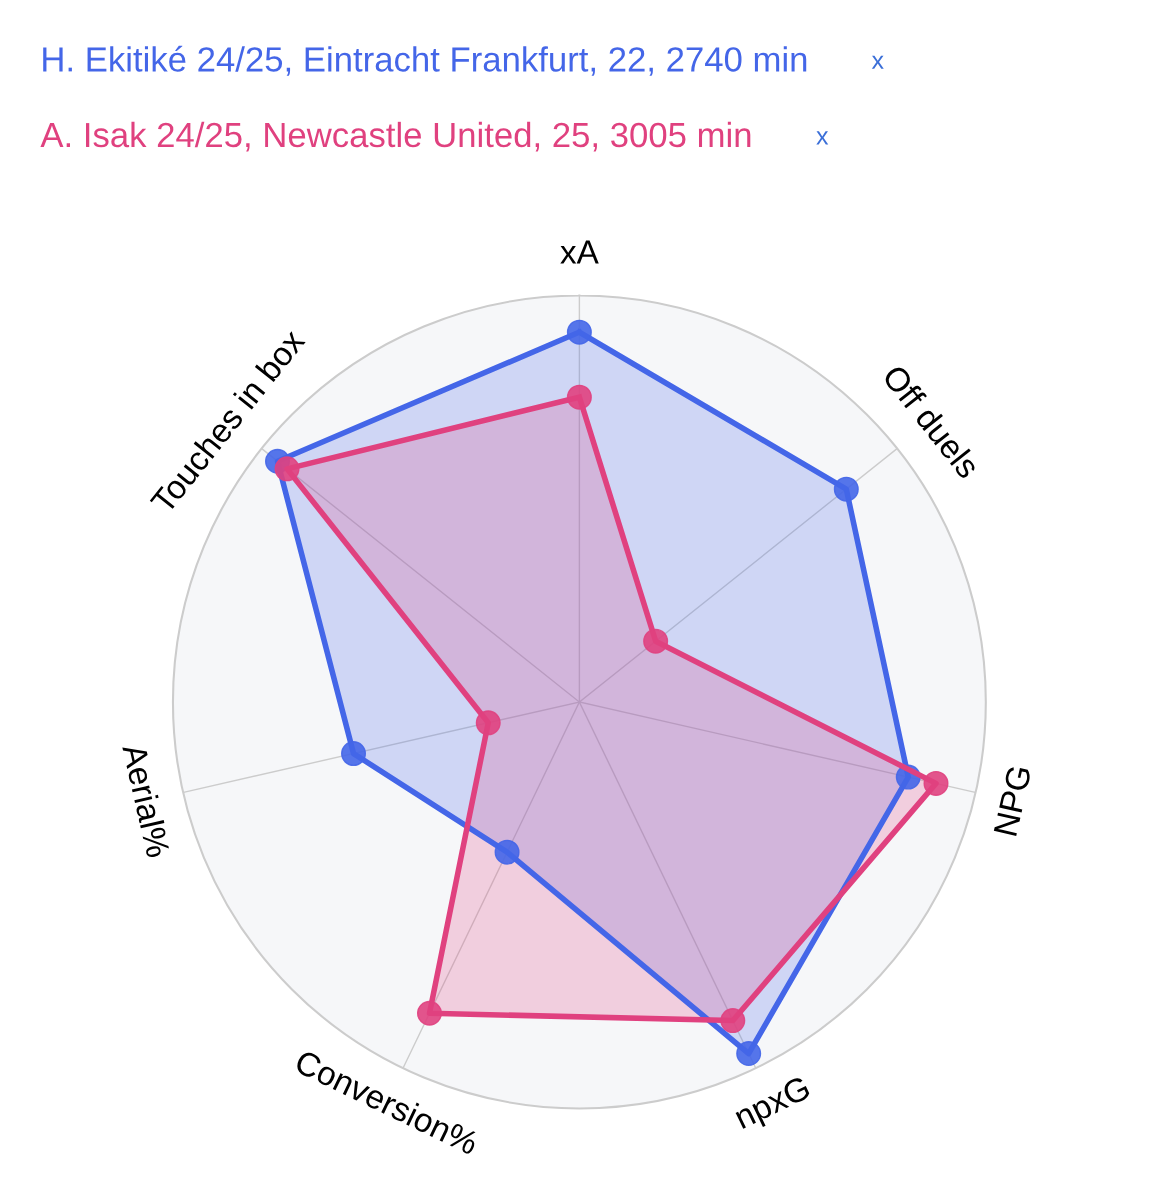 The image size is (1153, 1200). Describe the element at coordinates (425, 60) in the screenshot. I see `text: H. Ekitiké 24/25, Eintracht Frankfurt, 22, 2740 min` at that location.